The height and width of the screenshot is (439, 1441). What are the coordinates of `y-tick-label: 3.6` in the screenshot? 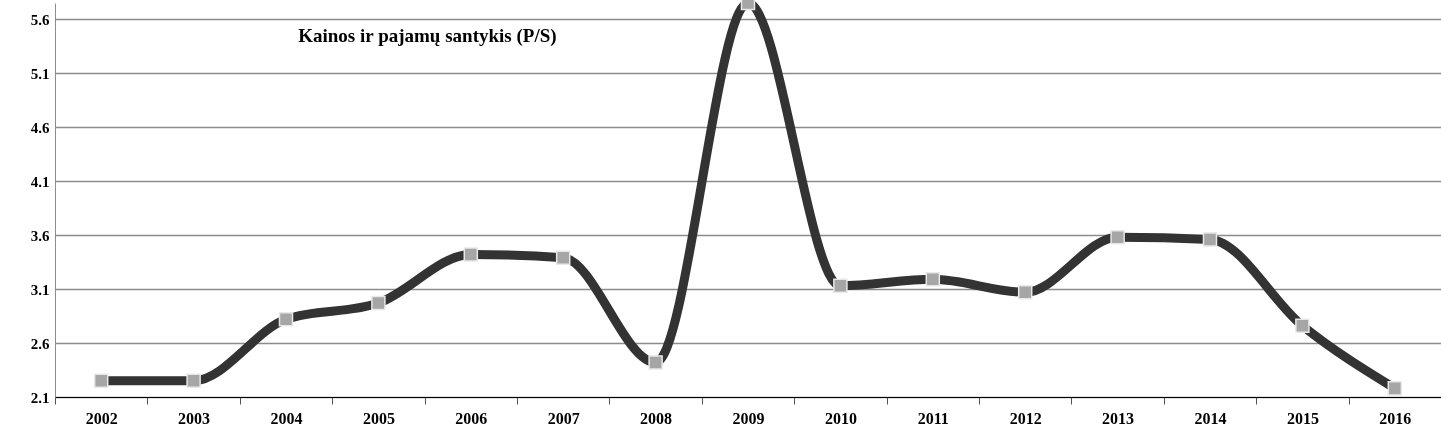 It's located at (40, 235).